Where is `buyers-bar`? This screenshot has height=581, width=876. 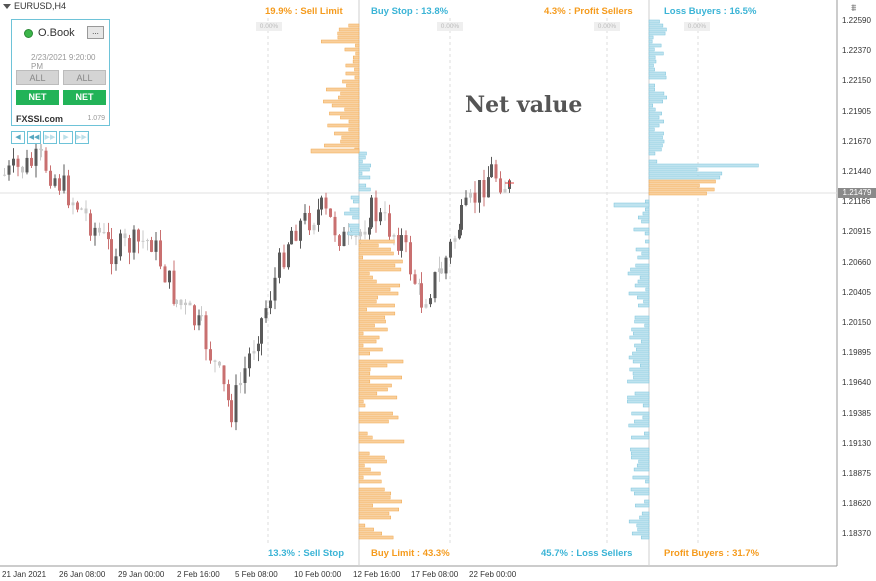 buyers-bar is located at coordinates (684, 177).